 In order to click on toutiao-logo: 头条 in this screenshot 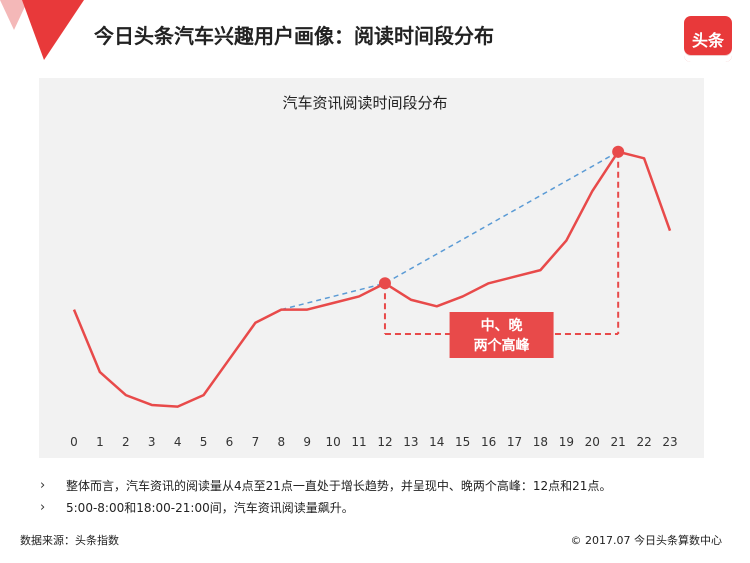, I will do `click(708, 39)`.